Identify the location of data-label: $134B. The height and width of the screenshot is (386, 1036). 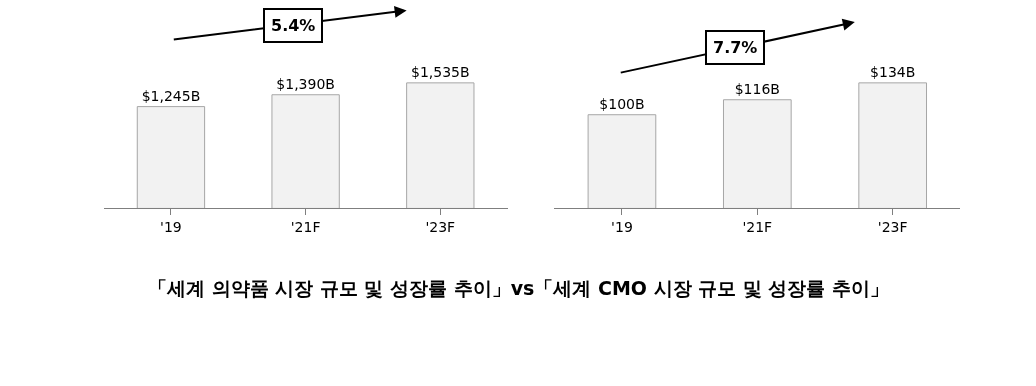
(893, 71).